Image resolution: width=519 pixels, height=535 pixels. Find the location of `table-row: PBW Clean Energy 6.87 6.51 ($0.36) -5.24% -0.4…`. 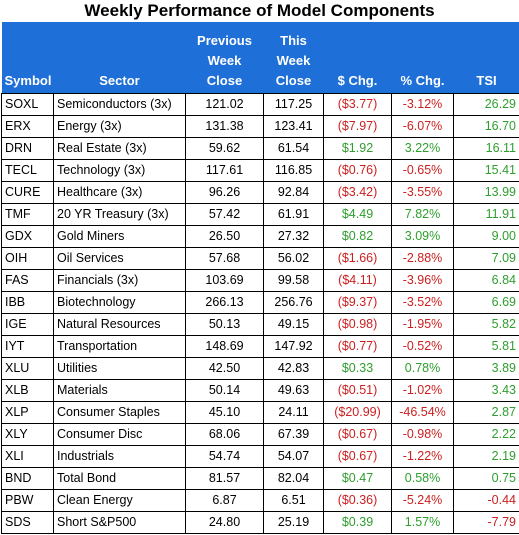

table-row: PBW Clean Energy 6.87 6.51 ($0.36) -5.24% -0.4… is located at coordinates (260, 500).